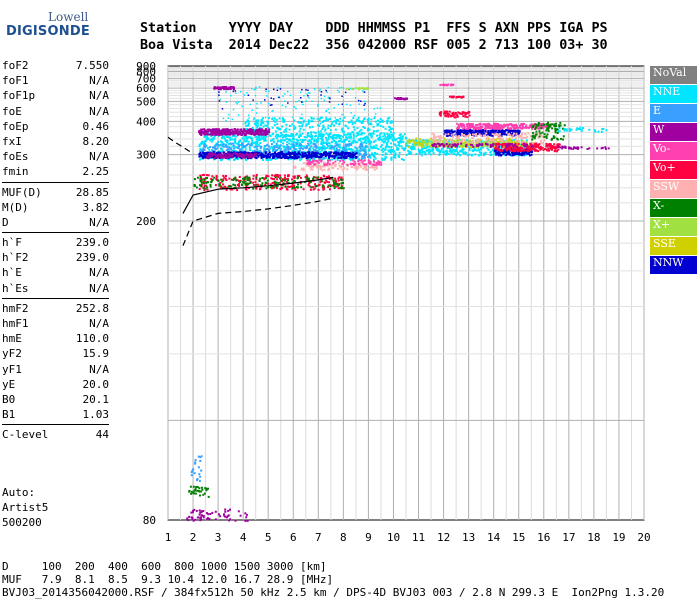  Describe the element at coordinates (99, 288) in the screenshot. I see `param-value: N/A` at that location.